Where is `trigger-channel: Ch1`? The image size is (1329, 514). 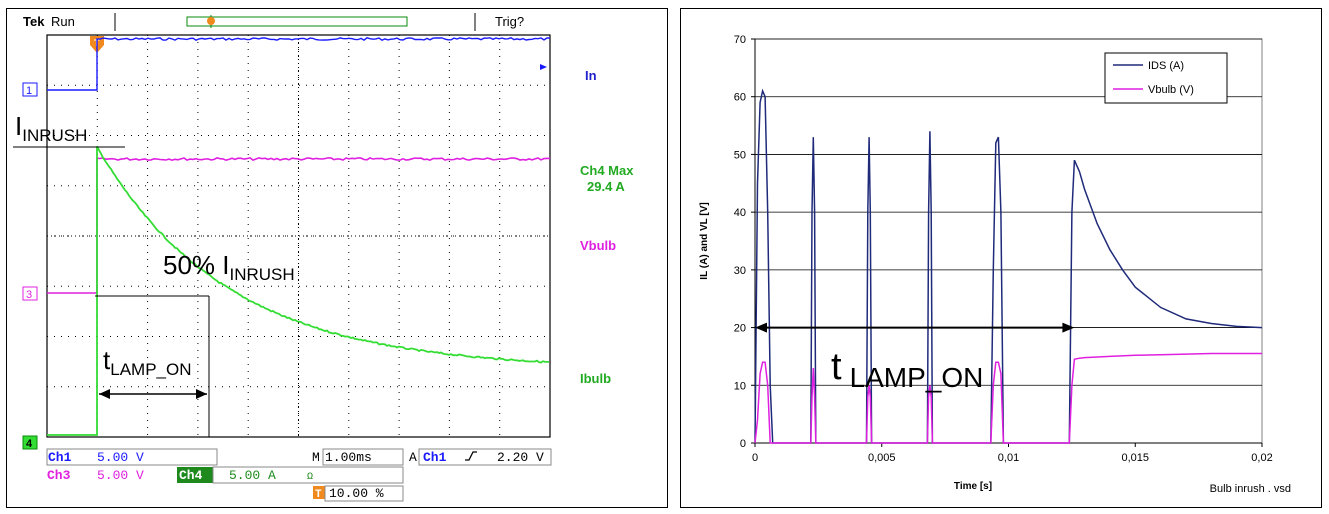 trigger-channel: Ch1 is located at coordinates (435, 457).